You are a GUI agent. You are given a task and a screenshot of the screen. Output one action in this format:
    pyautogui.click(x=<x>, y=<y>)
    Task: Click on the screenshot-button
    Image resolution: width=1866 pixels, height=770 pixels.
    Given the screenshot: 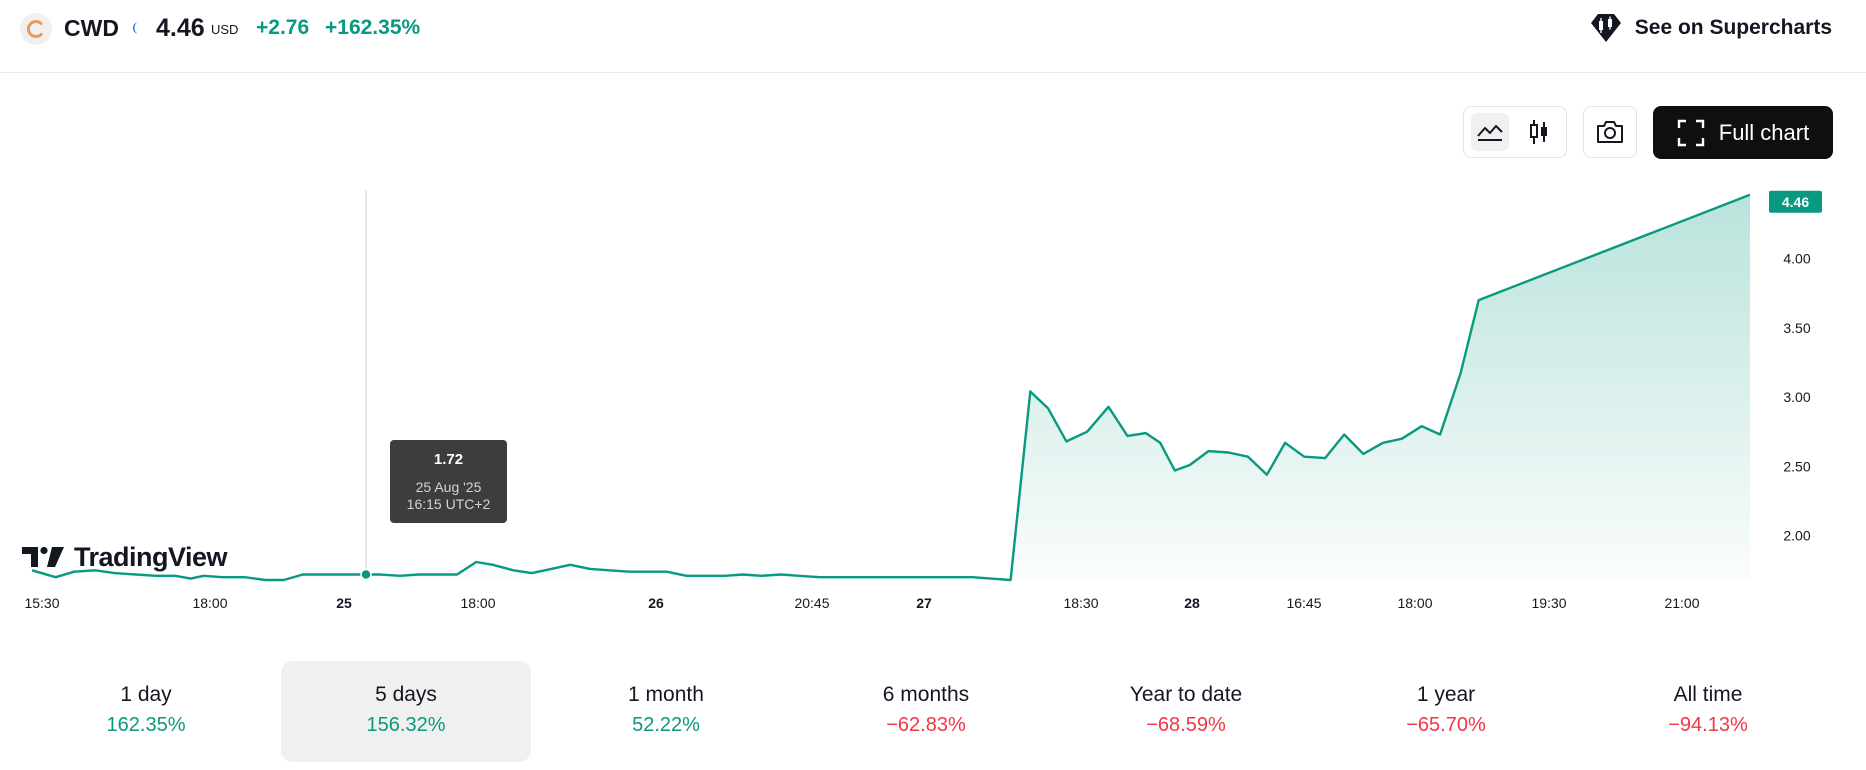 What is the action you would take?
    pyautogui.click(x=1610, y=132)
    